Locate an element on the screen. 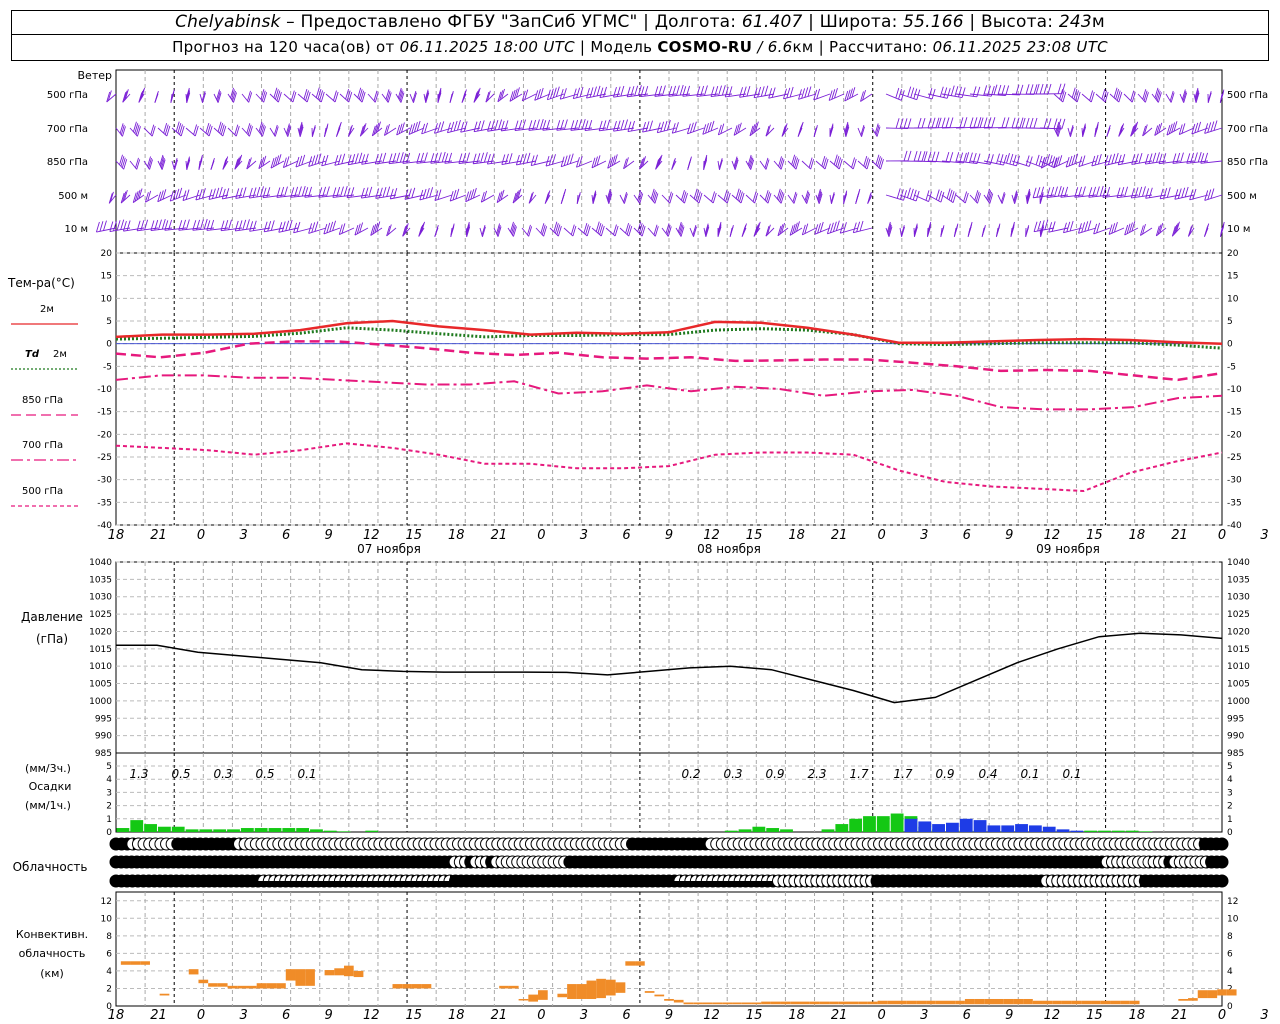 This screenshot has width=1280, height=1024. precip-tick-left: 3 is located at coordinates (109, 793).